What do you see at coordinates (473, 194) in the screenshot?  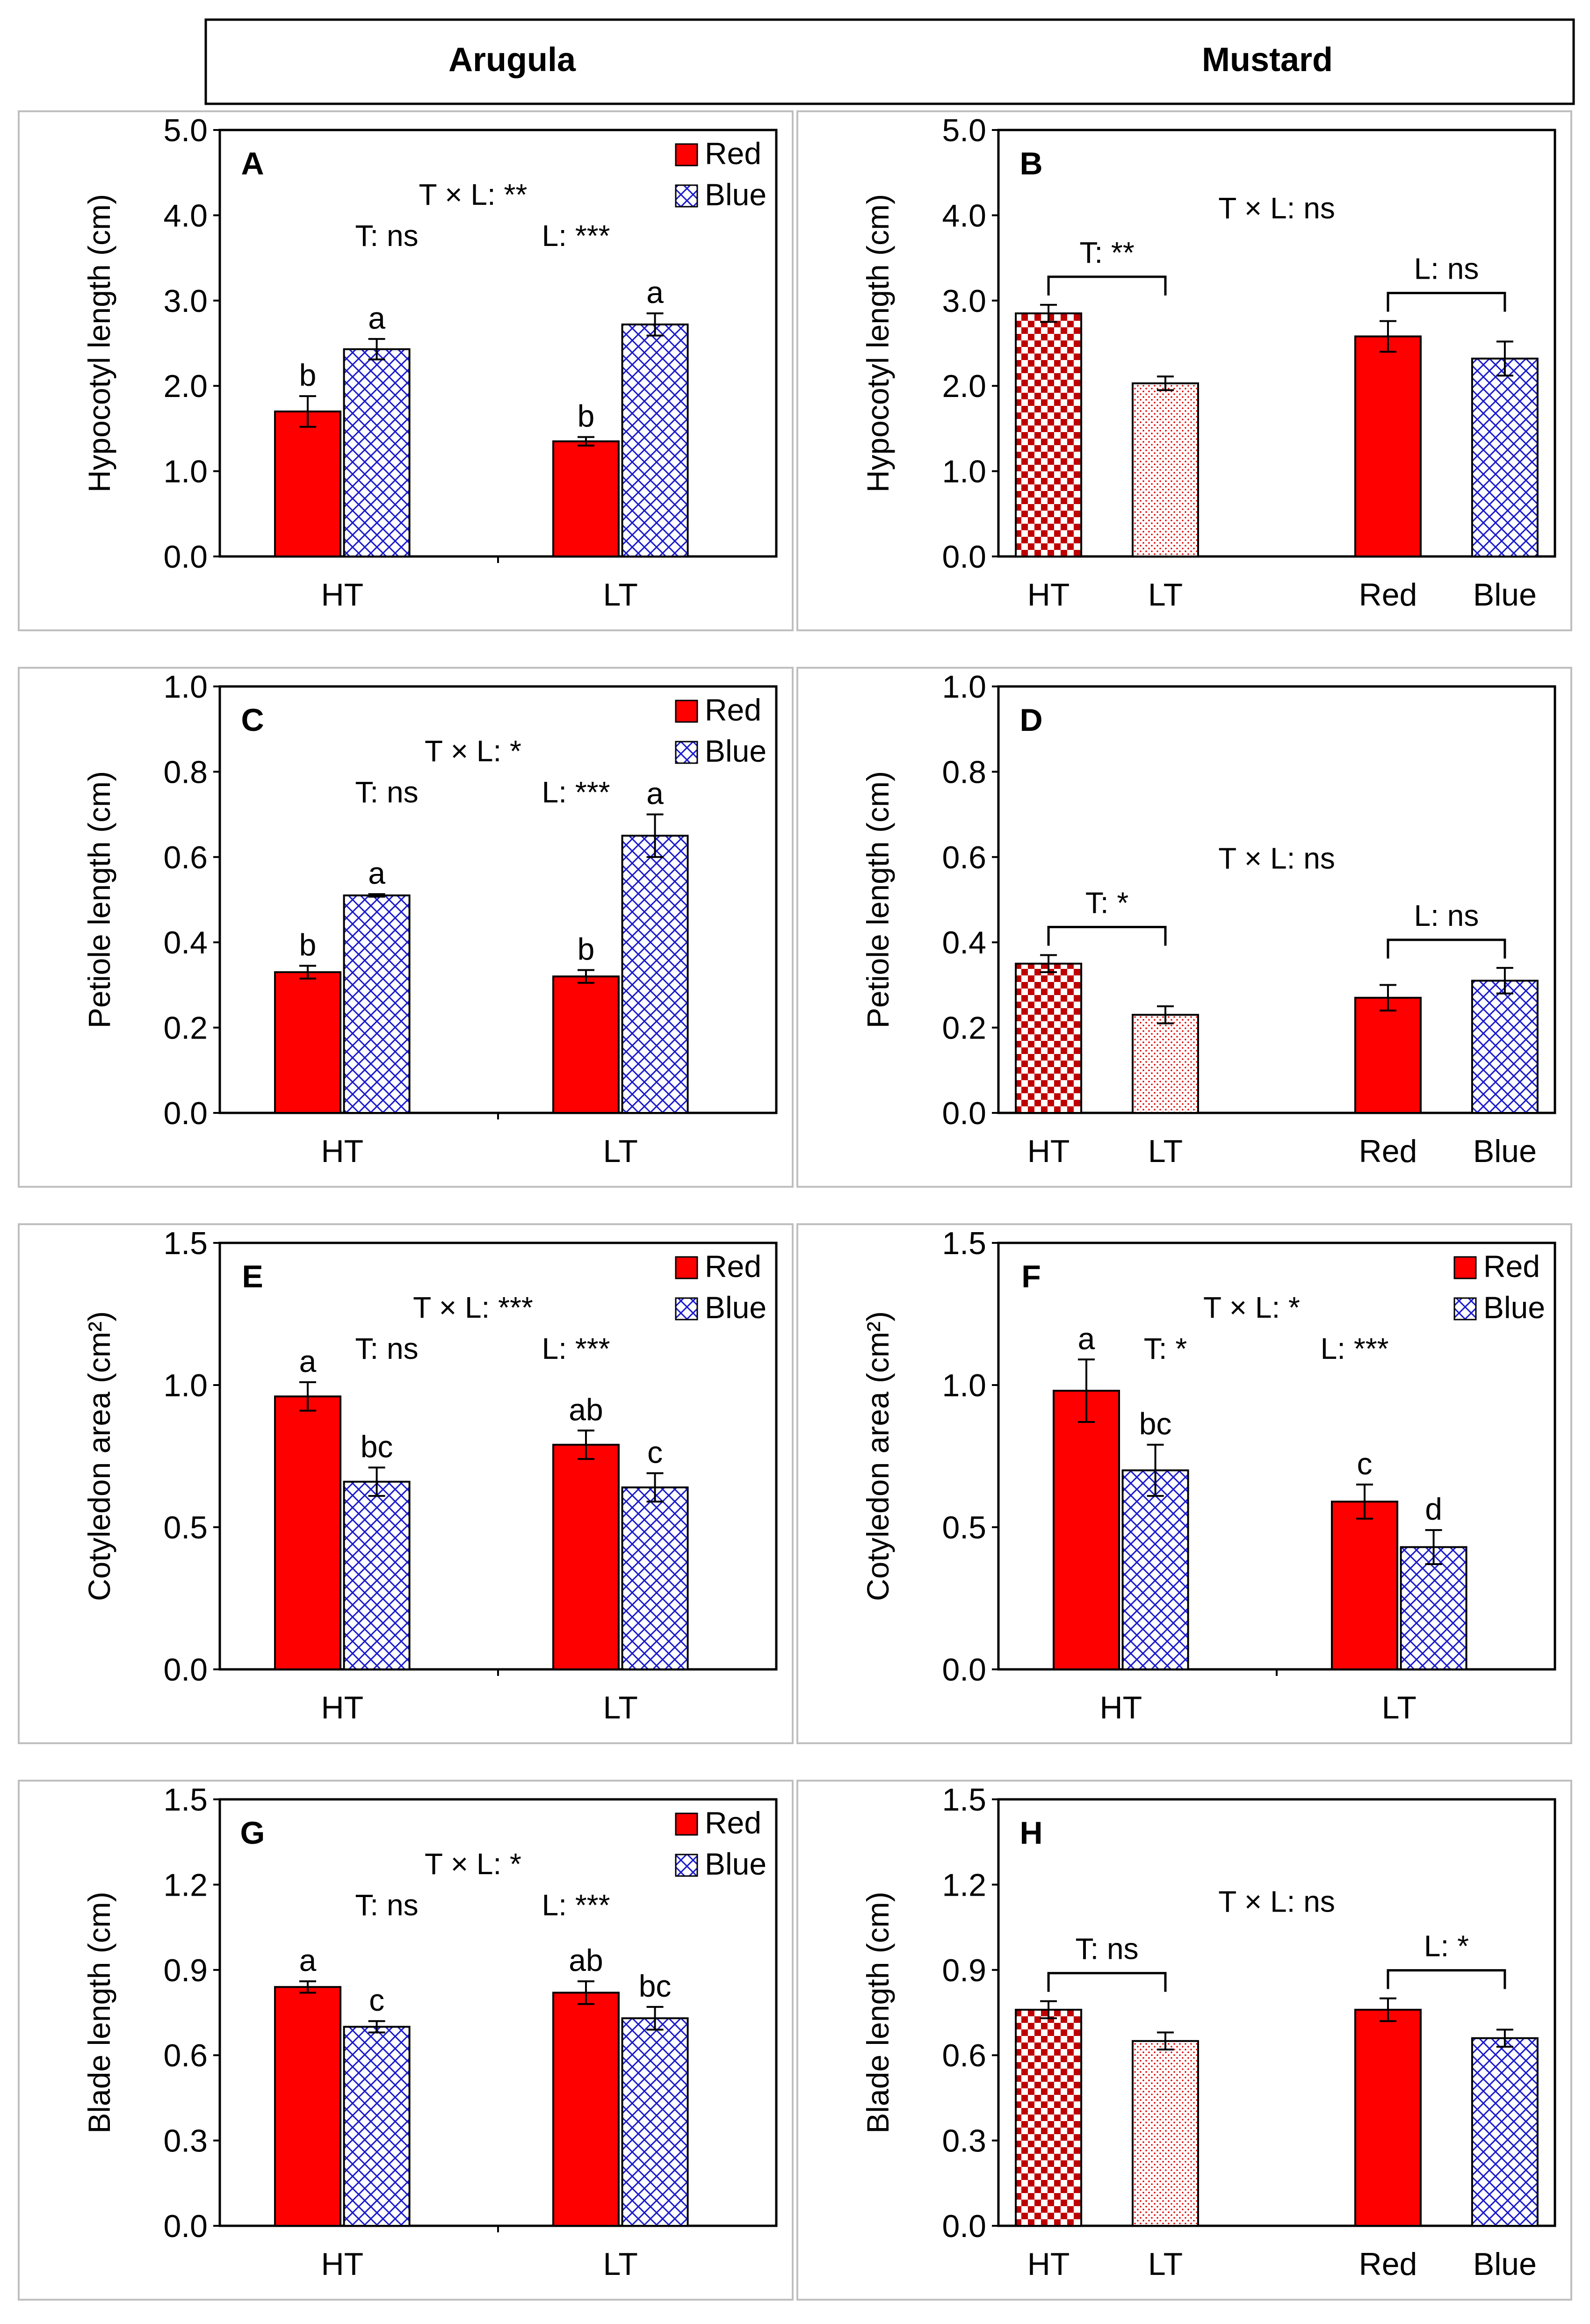 I see `stat-interaction: T × L: **` at bounding box center [473, 194].